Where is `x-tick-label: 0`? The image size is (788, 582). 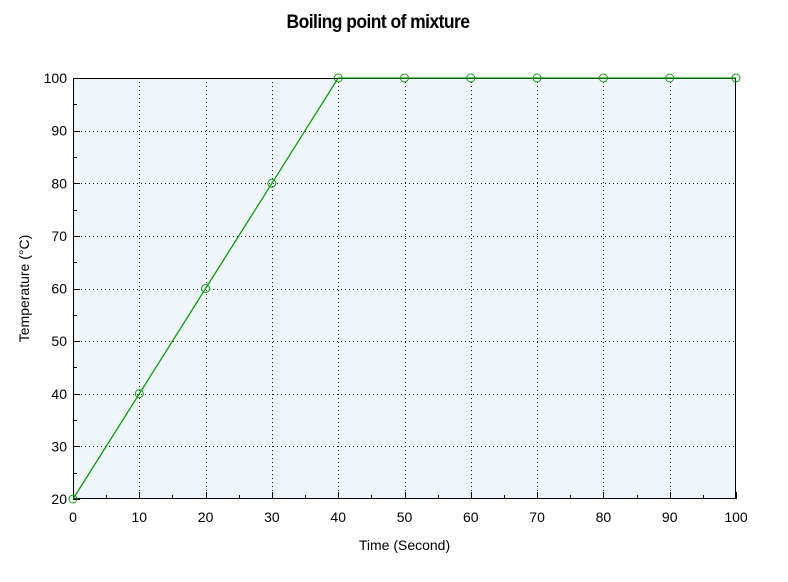 x-tick-label: 0 is located at coordinates (73, 517).